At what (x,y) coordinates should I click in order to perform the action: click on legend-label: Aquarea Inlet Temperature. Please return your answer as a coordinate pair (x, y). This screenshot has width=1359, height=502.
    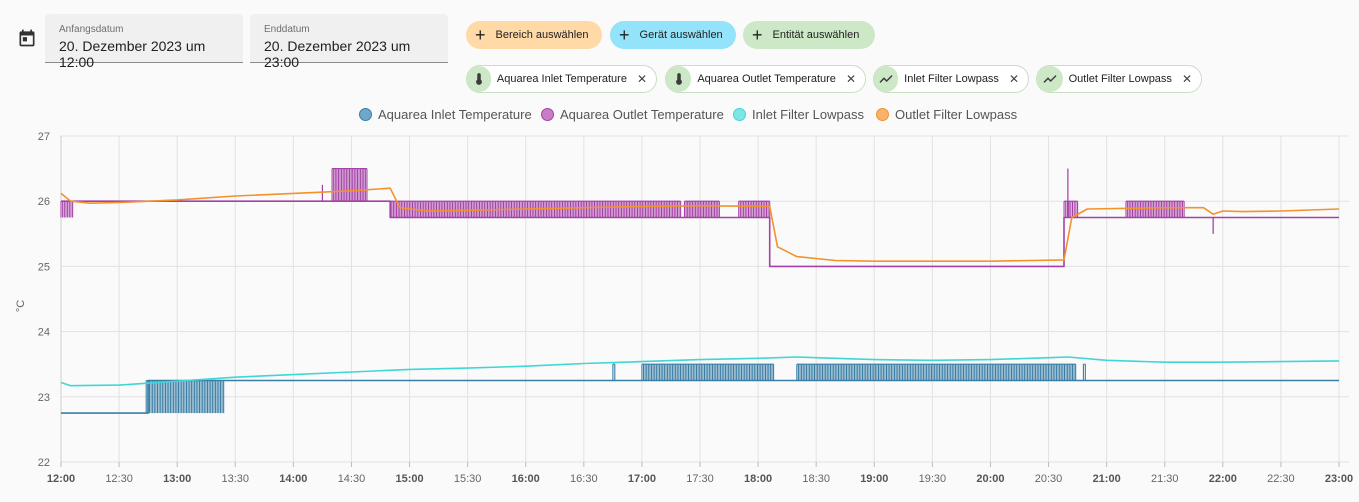
    Looking at the image, I should click on (455, 114).